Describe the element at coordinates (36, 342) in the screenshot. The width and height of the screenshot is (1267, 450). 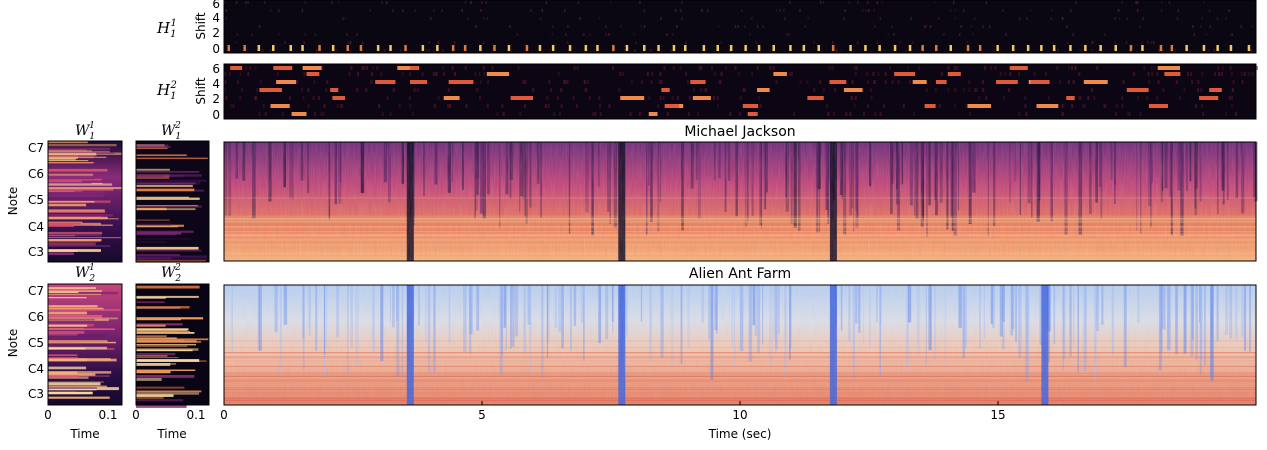
I see `w21-yticks: C3 C4 C5 C6 C7` at that location.